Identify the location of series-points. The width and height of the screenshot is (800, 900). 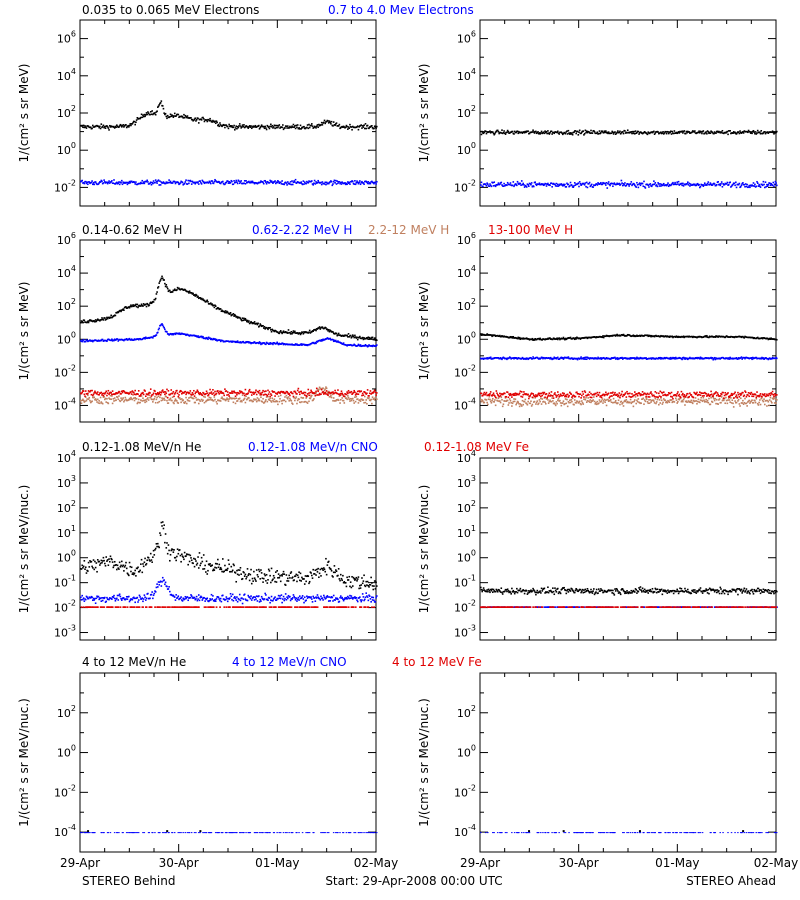
(629, 401).